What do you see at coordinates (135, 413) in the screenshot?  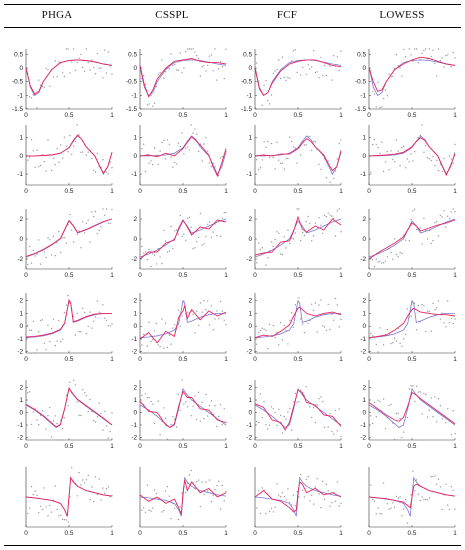 I see `y-tick-label: 0` at bounding box center [135, 413].